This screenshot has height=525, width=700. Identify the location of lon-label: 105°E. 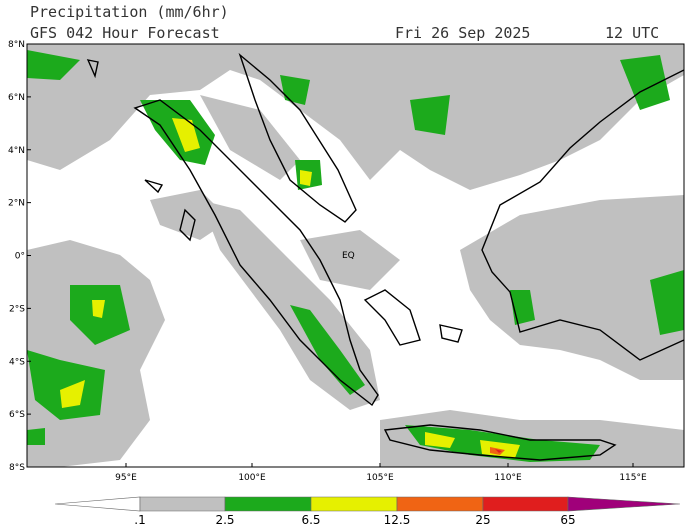
(380, 478).